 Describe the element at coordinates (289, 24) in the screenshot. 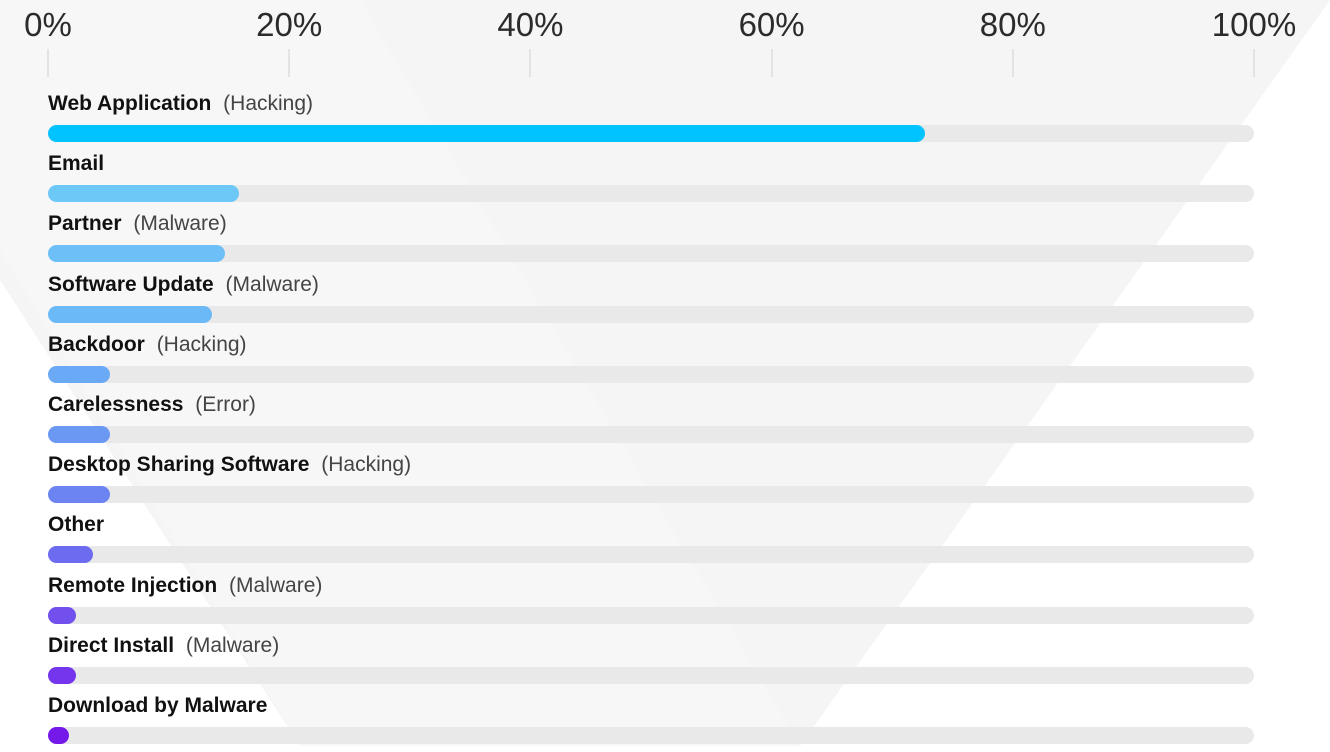

I see `x-tick-label: 20%` at that location.